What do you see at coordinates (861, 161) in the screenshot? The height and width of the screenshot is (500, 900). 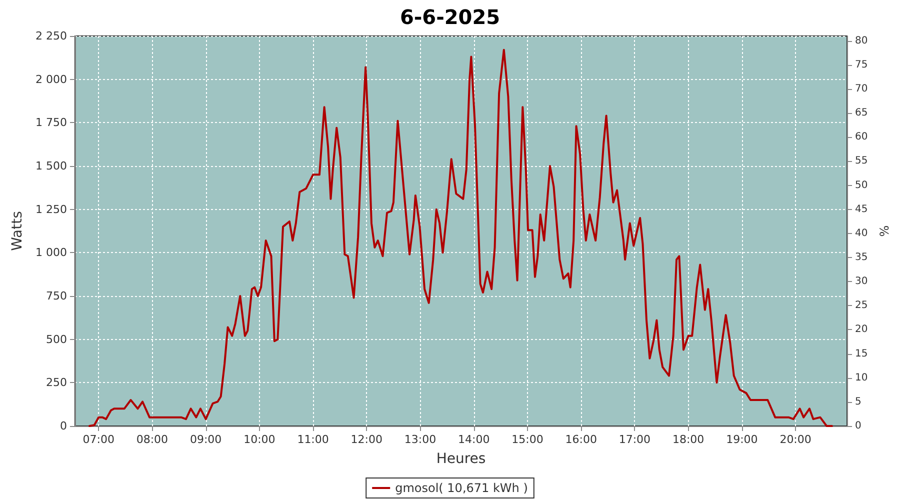 I see `y2-tick-label: 55` at bounding box center [861, 161].